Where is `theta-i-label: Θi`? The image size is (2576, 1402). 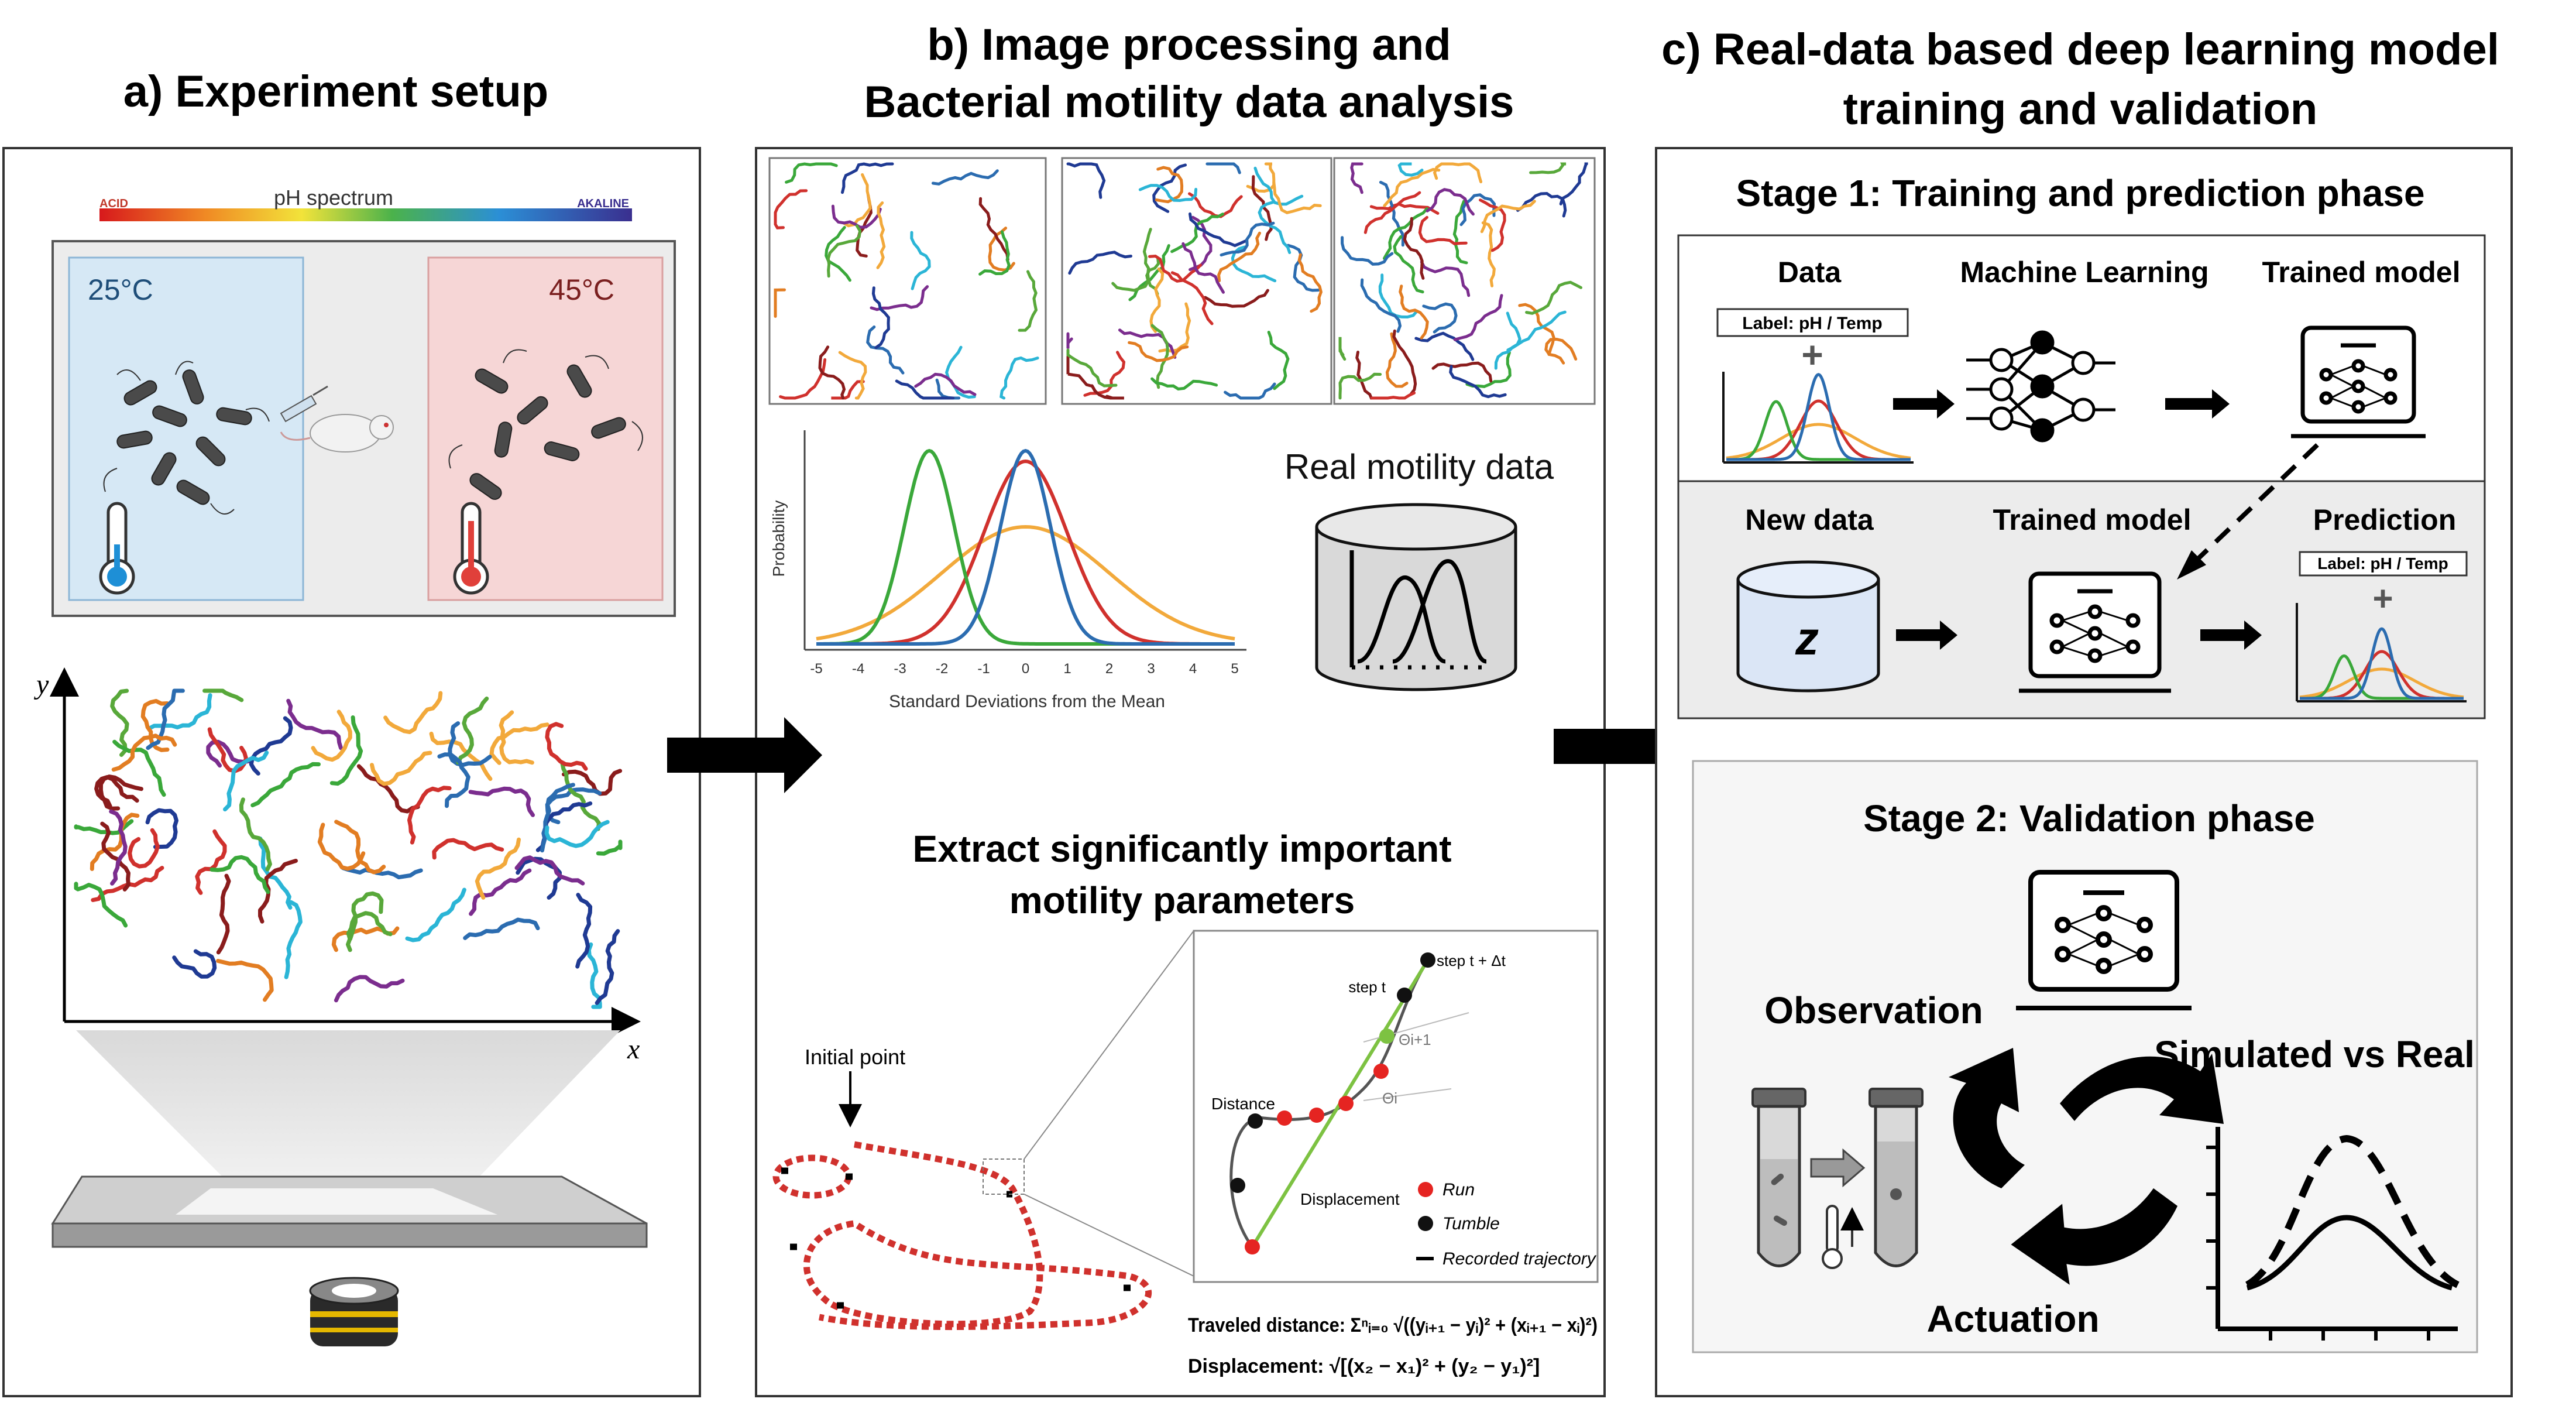
theta-i-label: Θi is located at coordinates (1390, 1098).